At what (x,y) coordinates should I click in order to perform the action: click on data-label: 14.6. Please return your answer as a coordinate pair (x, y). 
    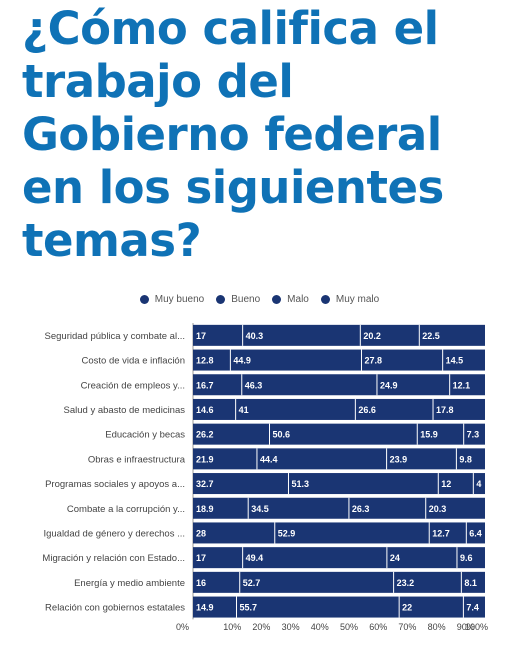
    Looking at the image, I should click on (205, 410).